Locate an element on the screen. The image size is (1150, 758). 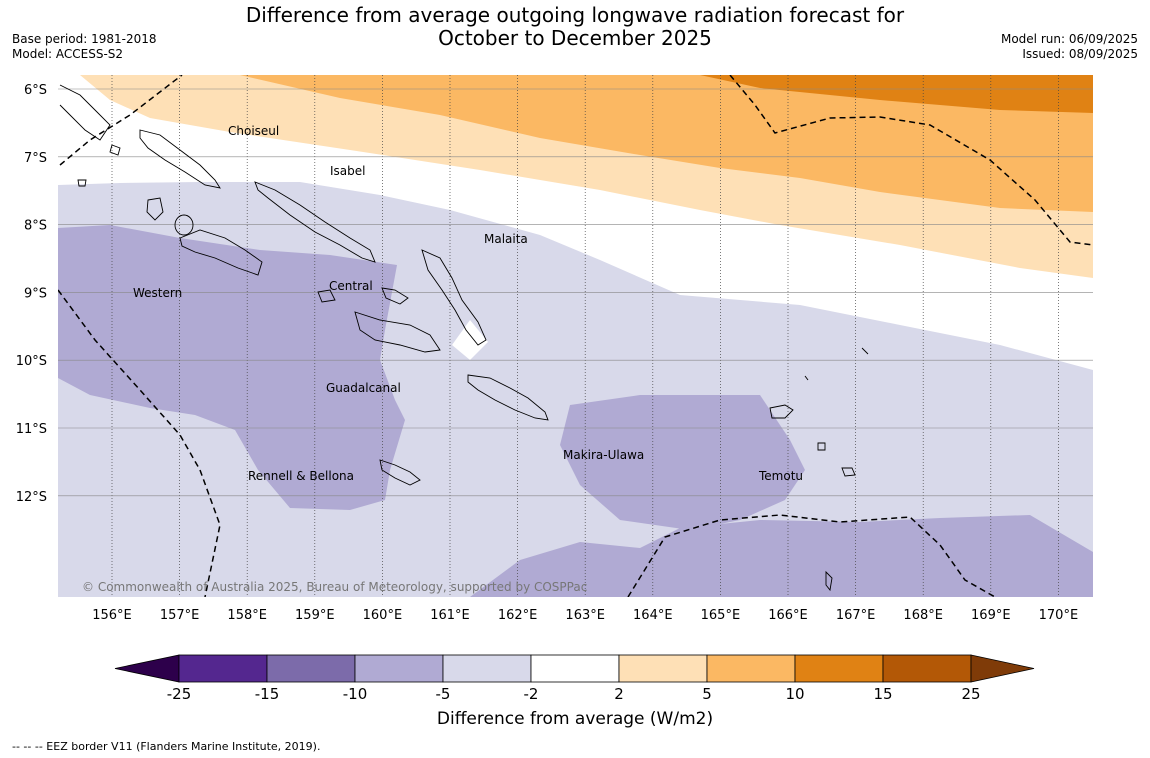
title-line-2: October to December 2025 is located at coordinates (575, 38).